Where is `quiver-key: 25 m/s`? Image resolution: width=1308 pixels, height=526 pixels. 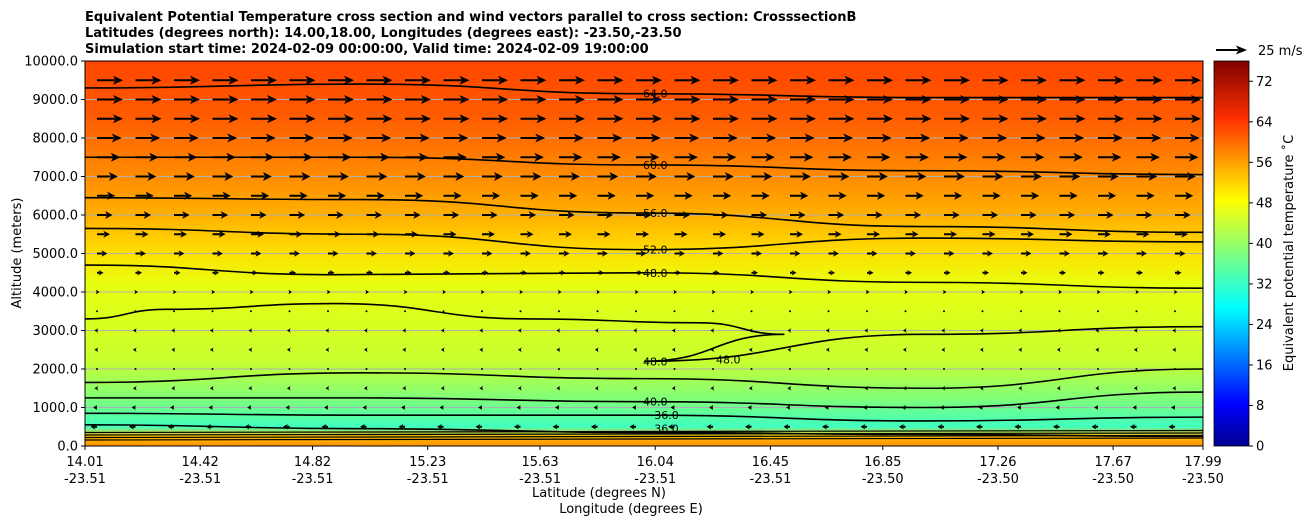 quiver-key: 25 m/s is located at coordinates (1259, 51).